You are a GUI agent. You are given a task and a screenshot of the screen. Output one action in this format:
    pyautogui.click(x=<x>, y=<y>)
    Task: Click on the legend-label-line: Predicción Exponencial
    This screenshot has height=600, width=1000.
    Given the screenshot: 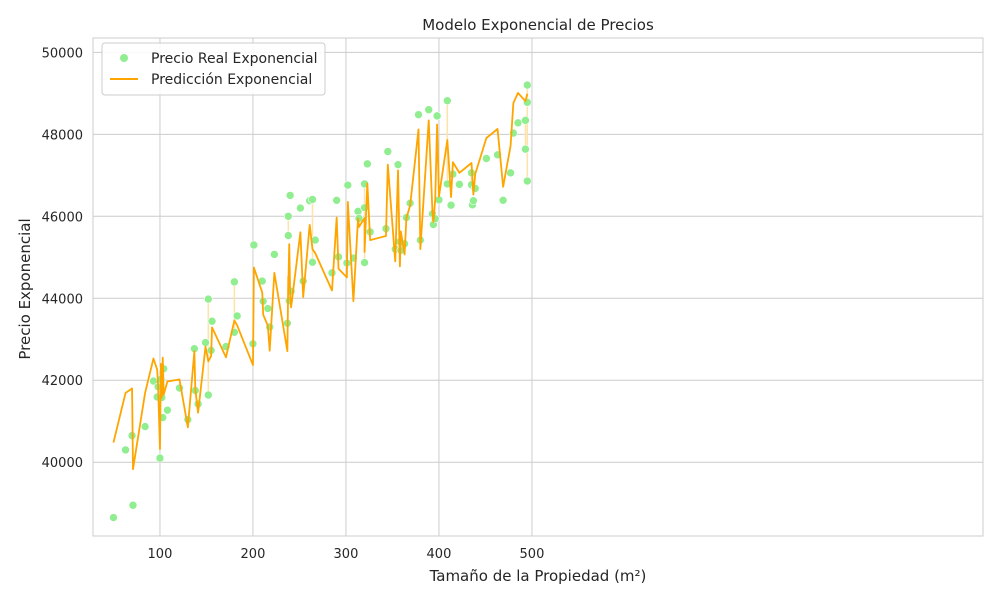 What is the action you would take?
    pyautogui.click(x=231, y=80)
    